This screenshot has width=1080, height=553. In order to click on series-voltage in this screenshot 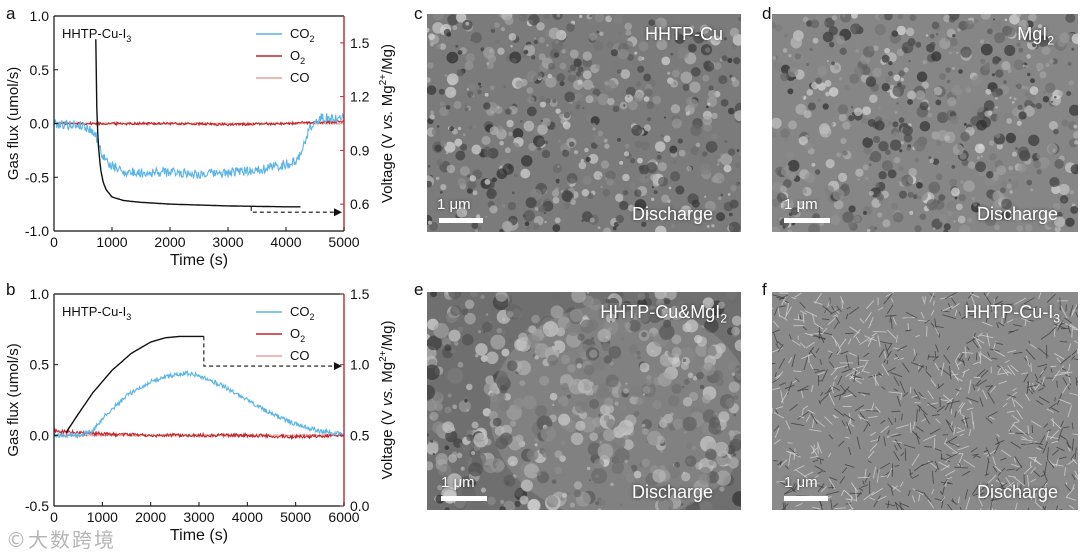, I will do `click(135, 384)`.